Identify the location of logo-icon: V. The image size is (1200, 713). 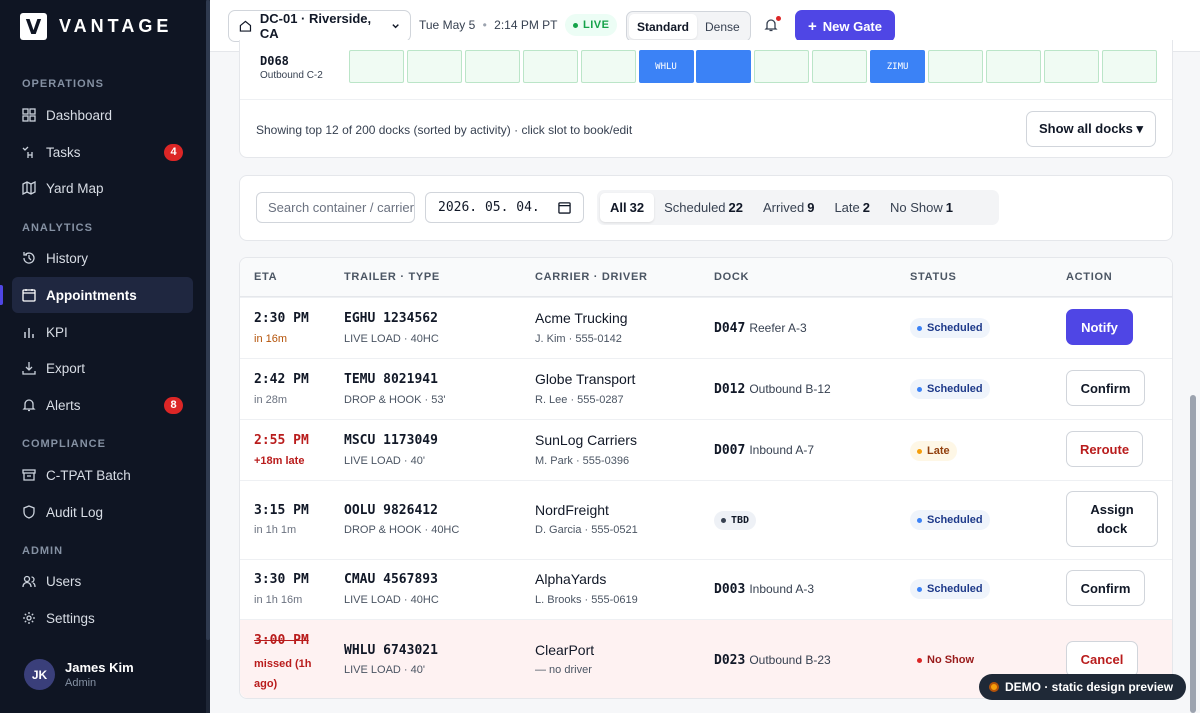
(33, 26).